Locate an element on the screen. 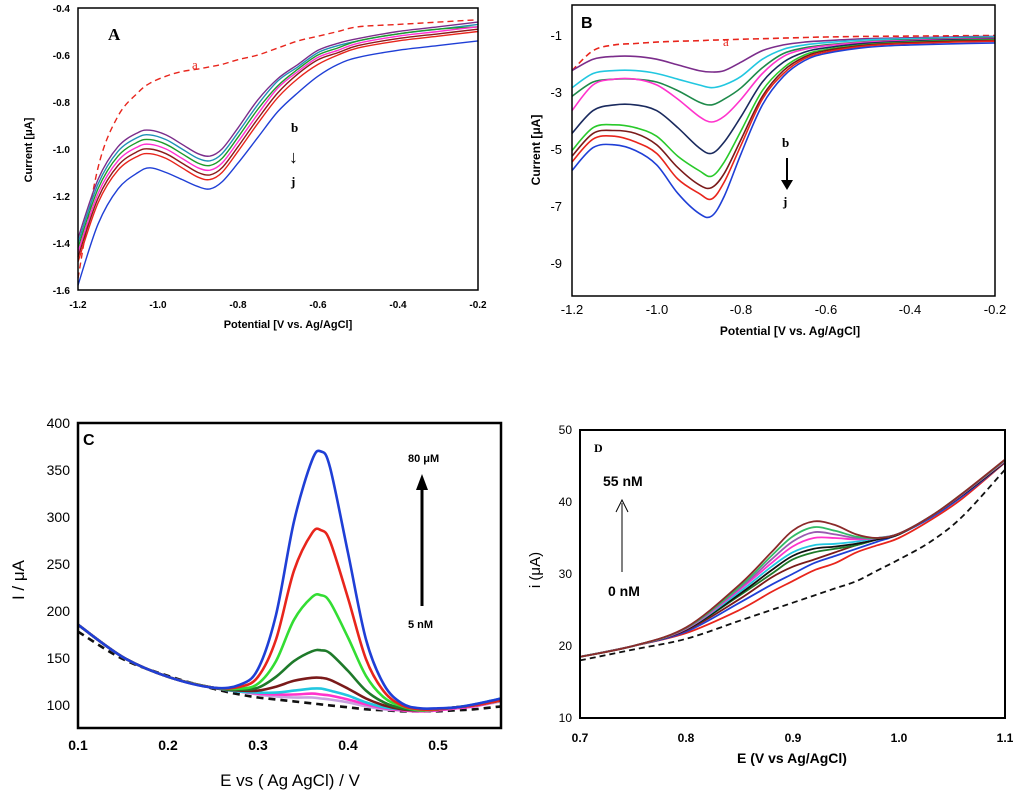  panel-a-series-g is located at coordinates (278, 146).